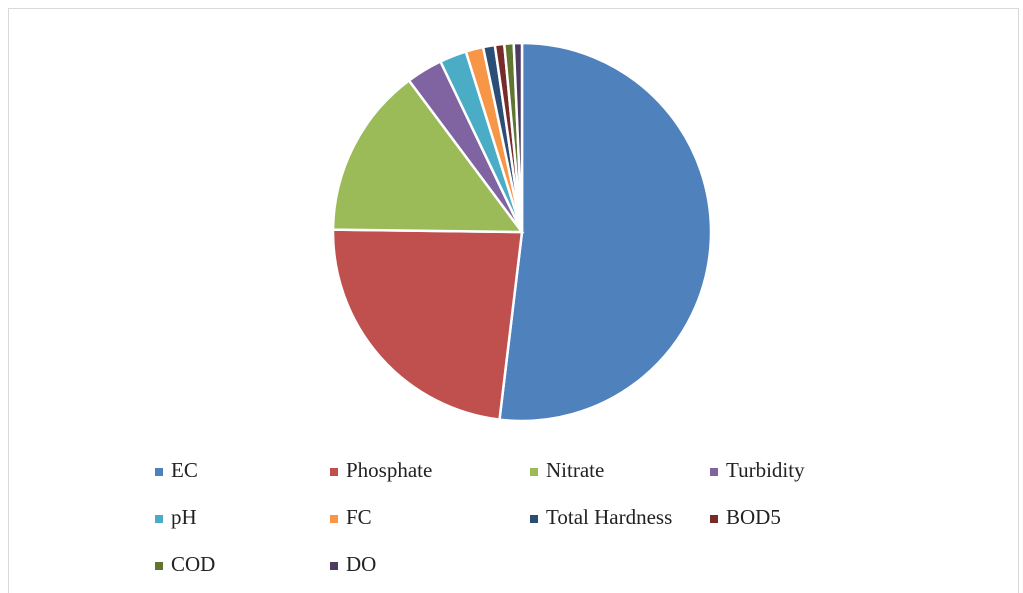  What do you see at coordinates (575, 470) in the screenshot?
I see `legend-label: Nitrate` at bounding box center [575, 470].